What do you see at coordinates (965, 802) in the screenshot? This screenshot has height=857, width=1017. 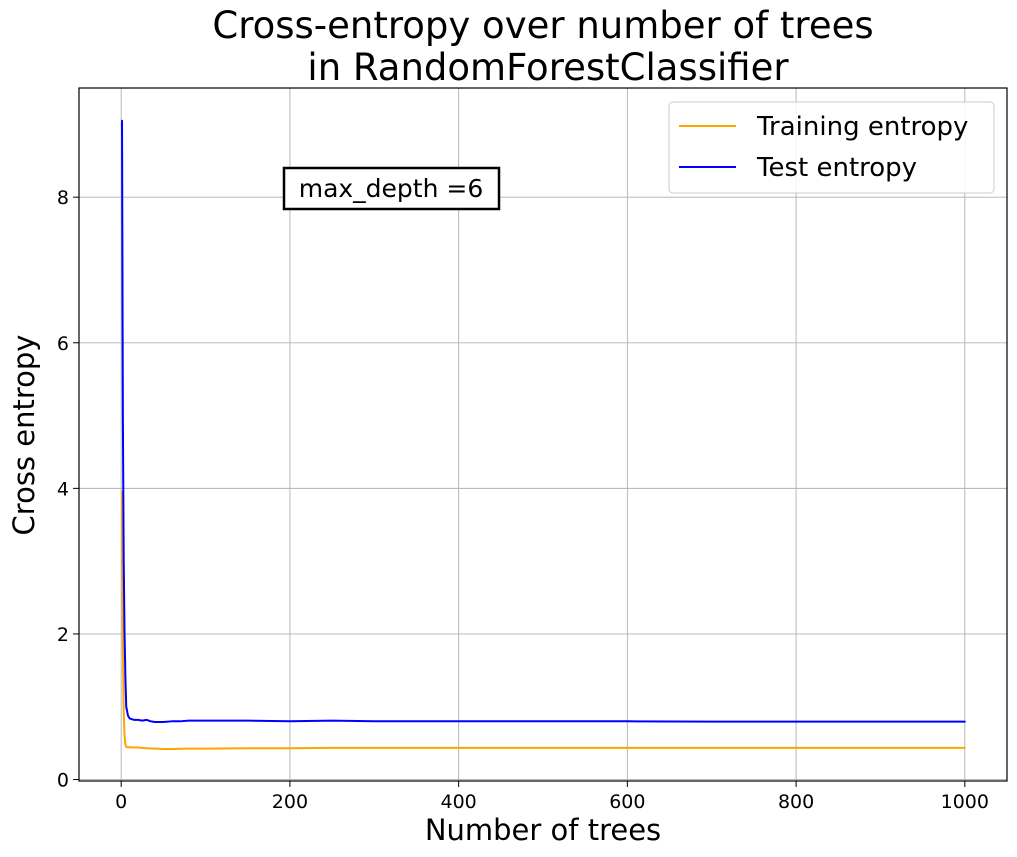 I see `x-tick-label: 1000` at bounding box center [965, 802].